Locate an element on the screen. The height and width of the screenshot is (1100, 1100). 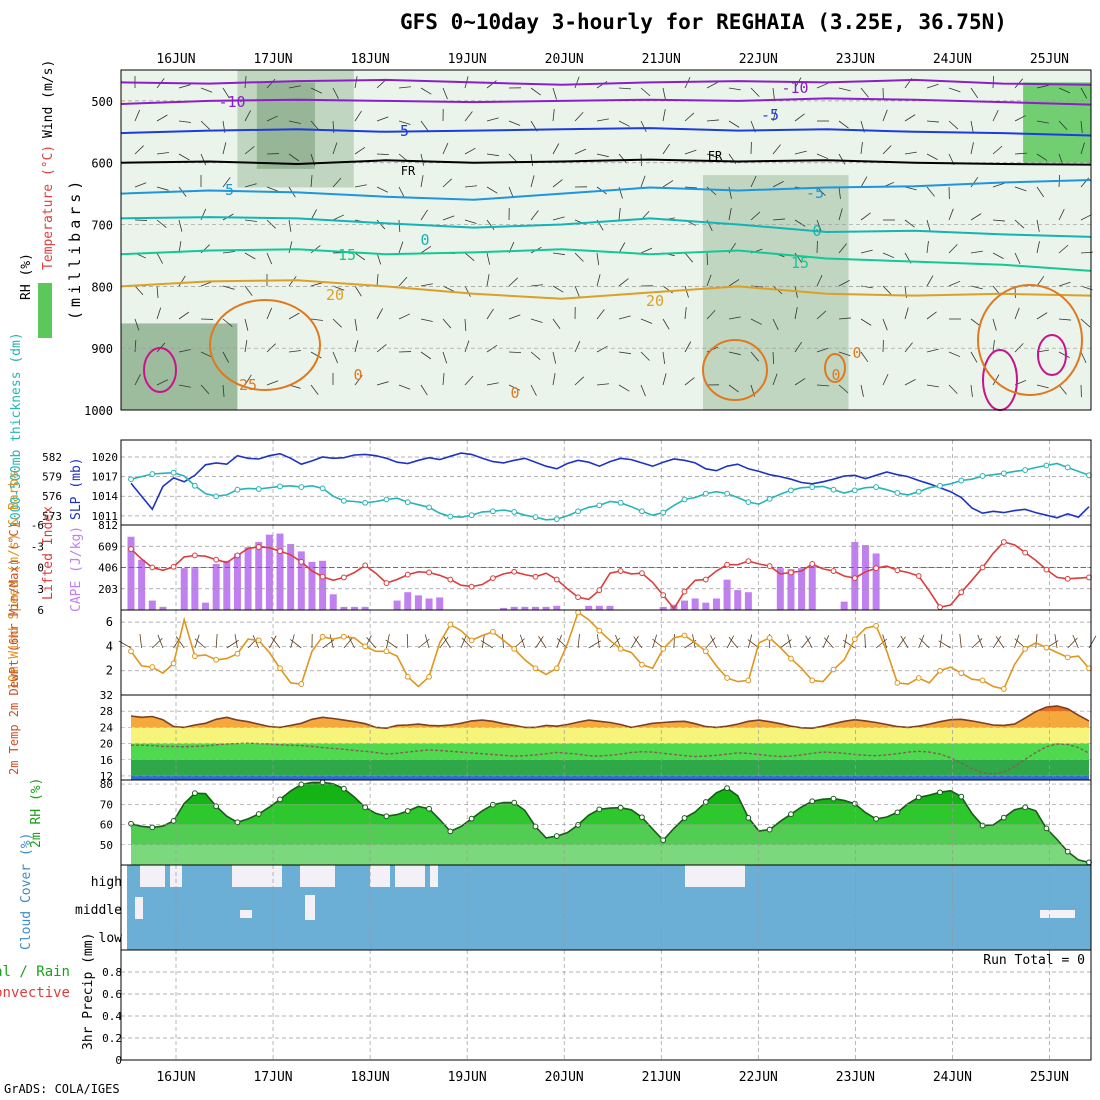
y-tick-label-right: 1011 is located at coordinates (105, 516).